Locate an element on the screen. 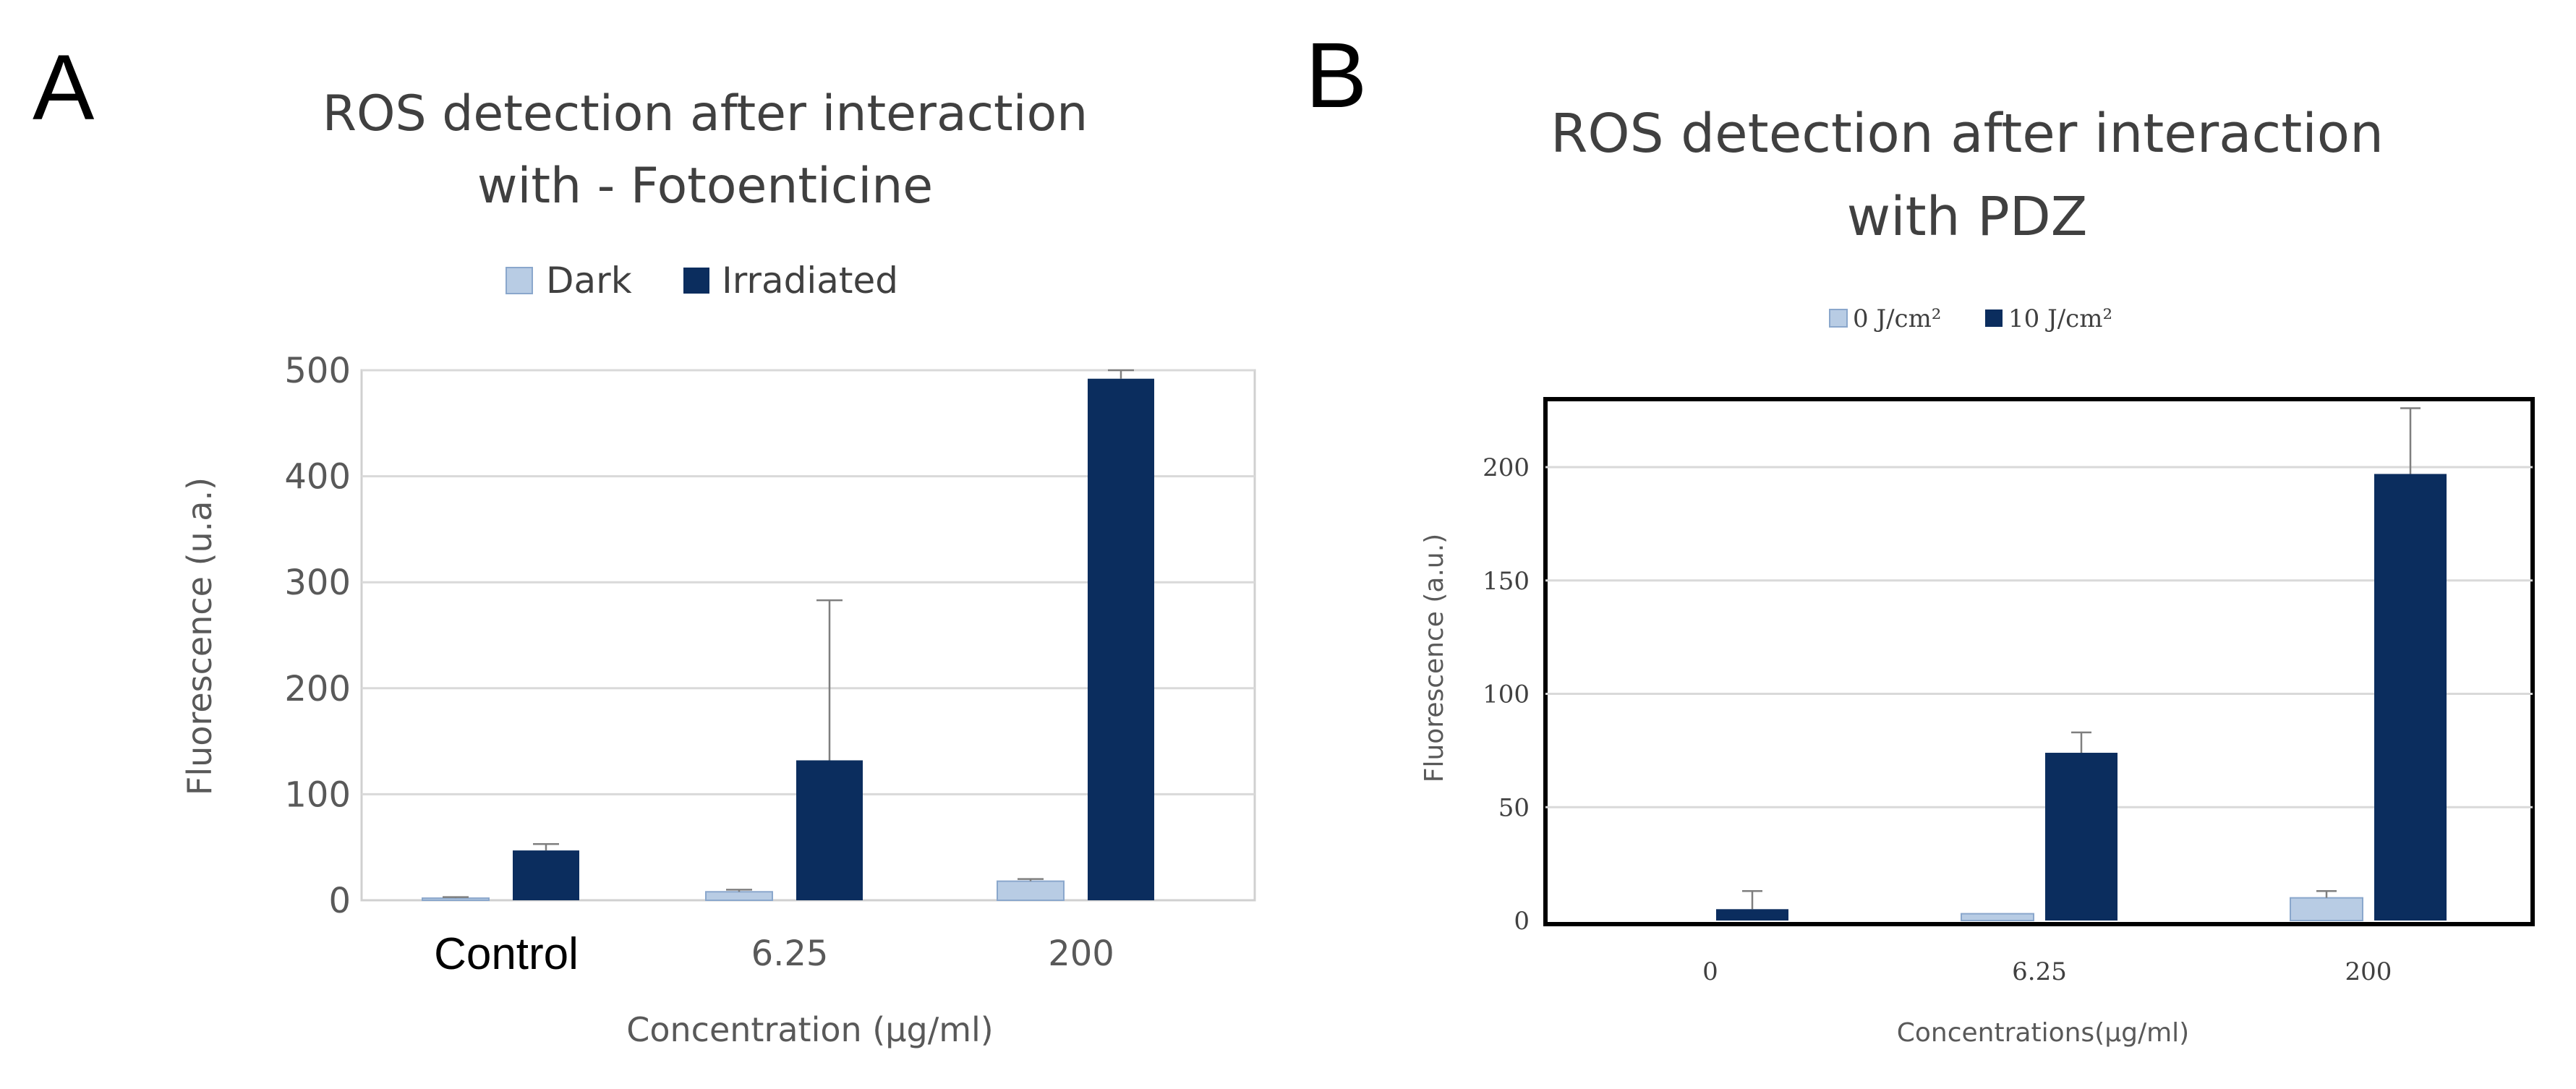 The width and height of the screenshot is (2576, 1089). chart-a-error-bar-s1-c2 is located at coordinates (1121, 374).